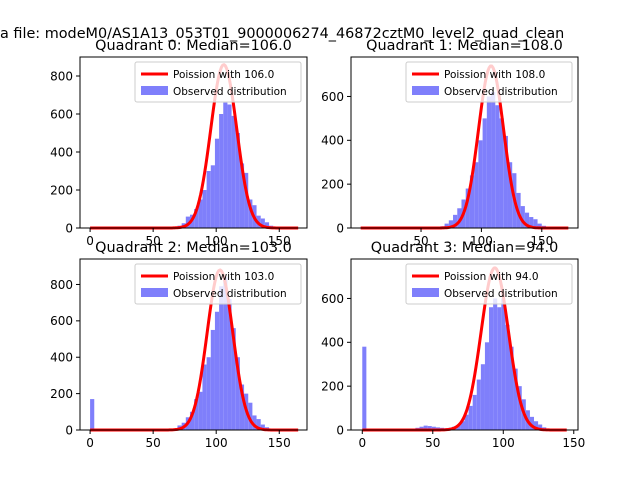  I want to click on legend-fit-label: Poission with 106.0, so click(223, 75).